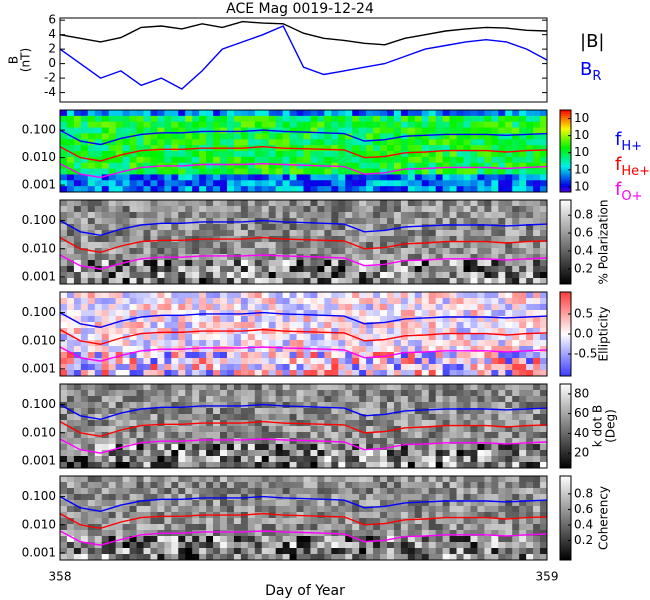 The image size is (650, 600). I want to click on colorbar-tick-label: 20, so click(581, 453).